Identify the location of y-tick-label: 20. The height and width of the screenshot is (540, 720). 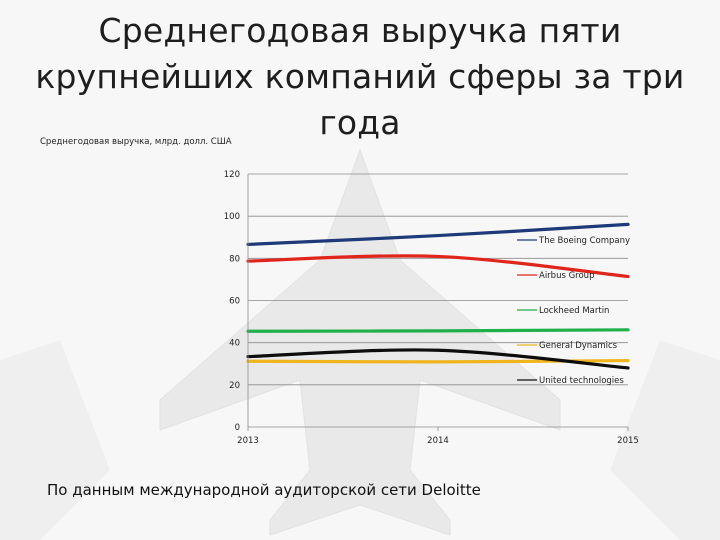
(234, 386).